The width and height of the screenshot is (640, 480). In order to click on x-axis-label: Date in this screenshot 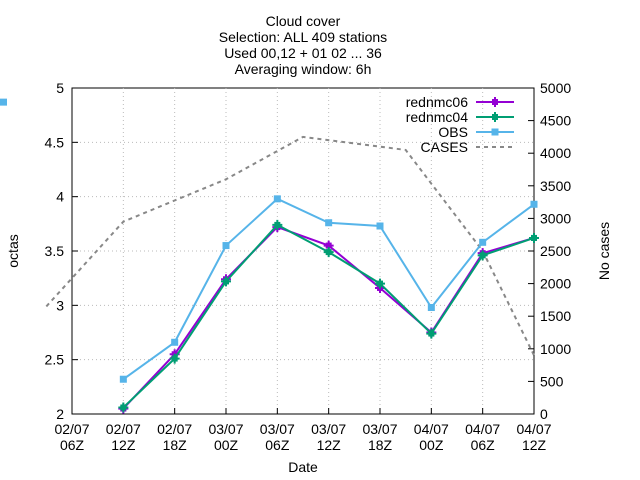, I will do `click(303, 467)`.